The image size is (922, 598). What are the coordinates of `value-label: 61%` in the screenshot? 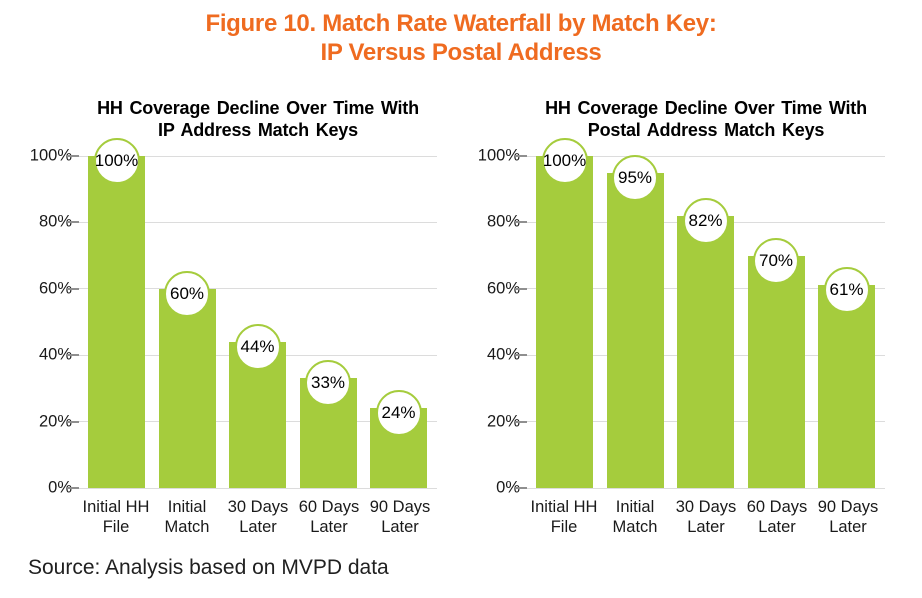 It's located at (846, 290).